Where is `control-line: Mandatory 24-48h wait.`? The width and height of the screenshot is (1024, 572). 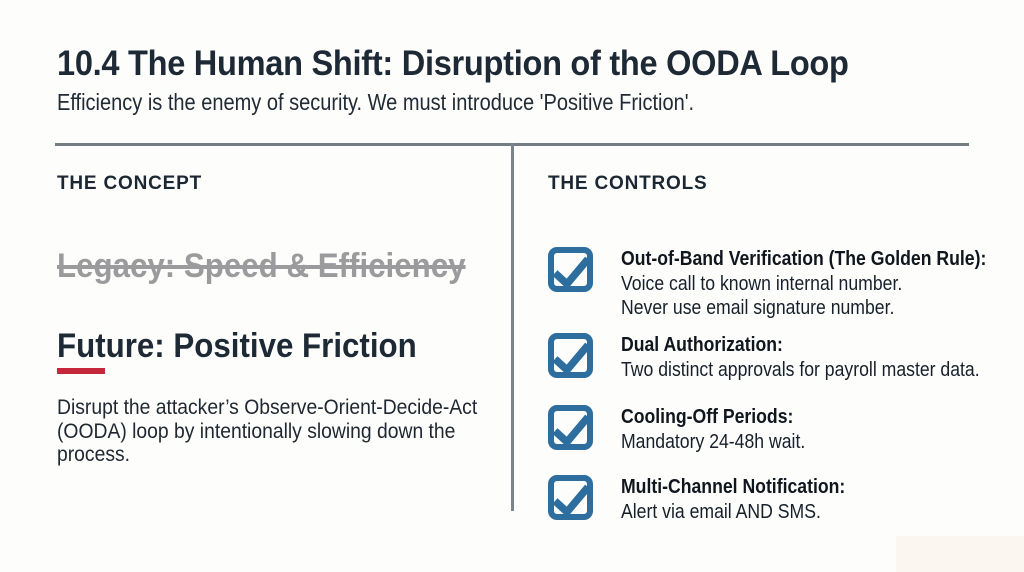 control-line: Mandatory 24-48h wait. is located at coordinates (713, 441).